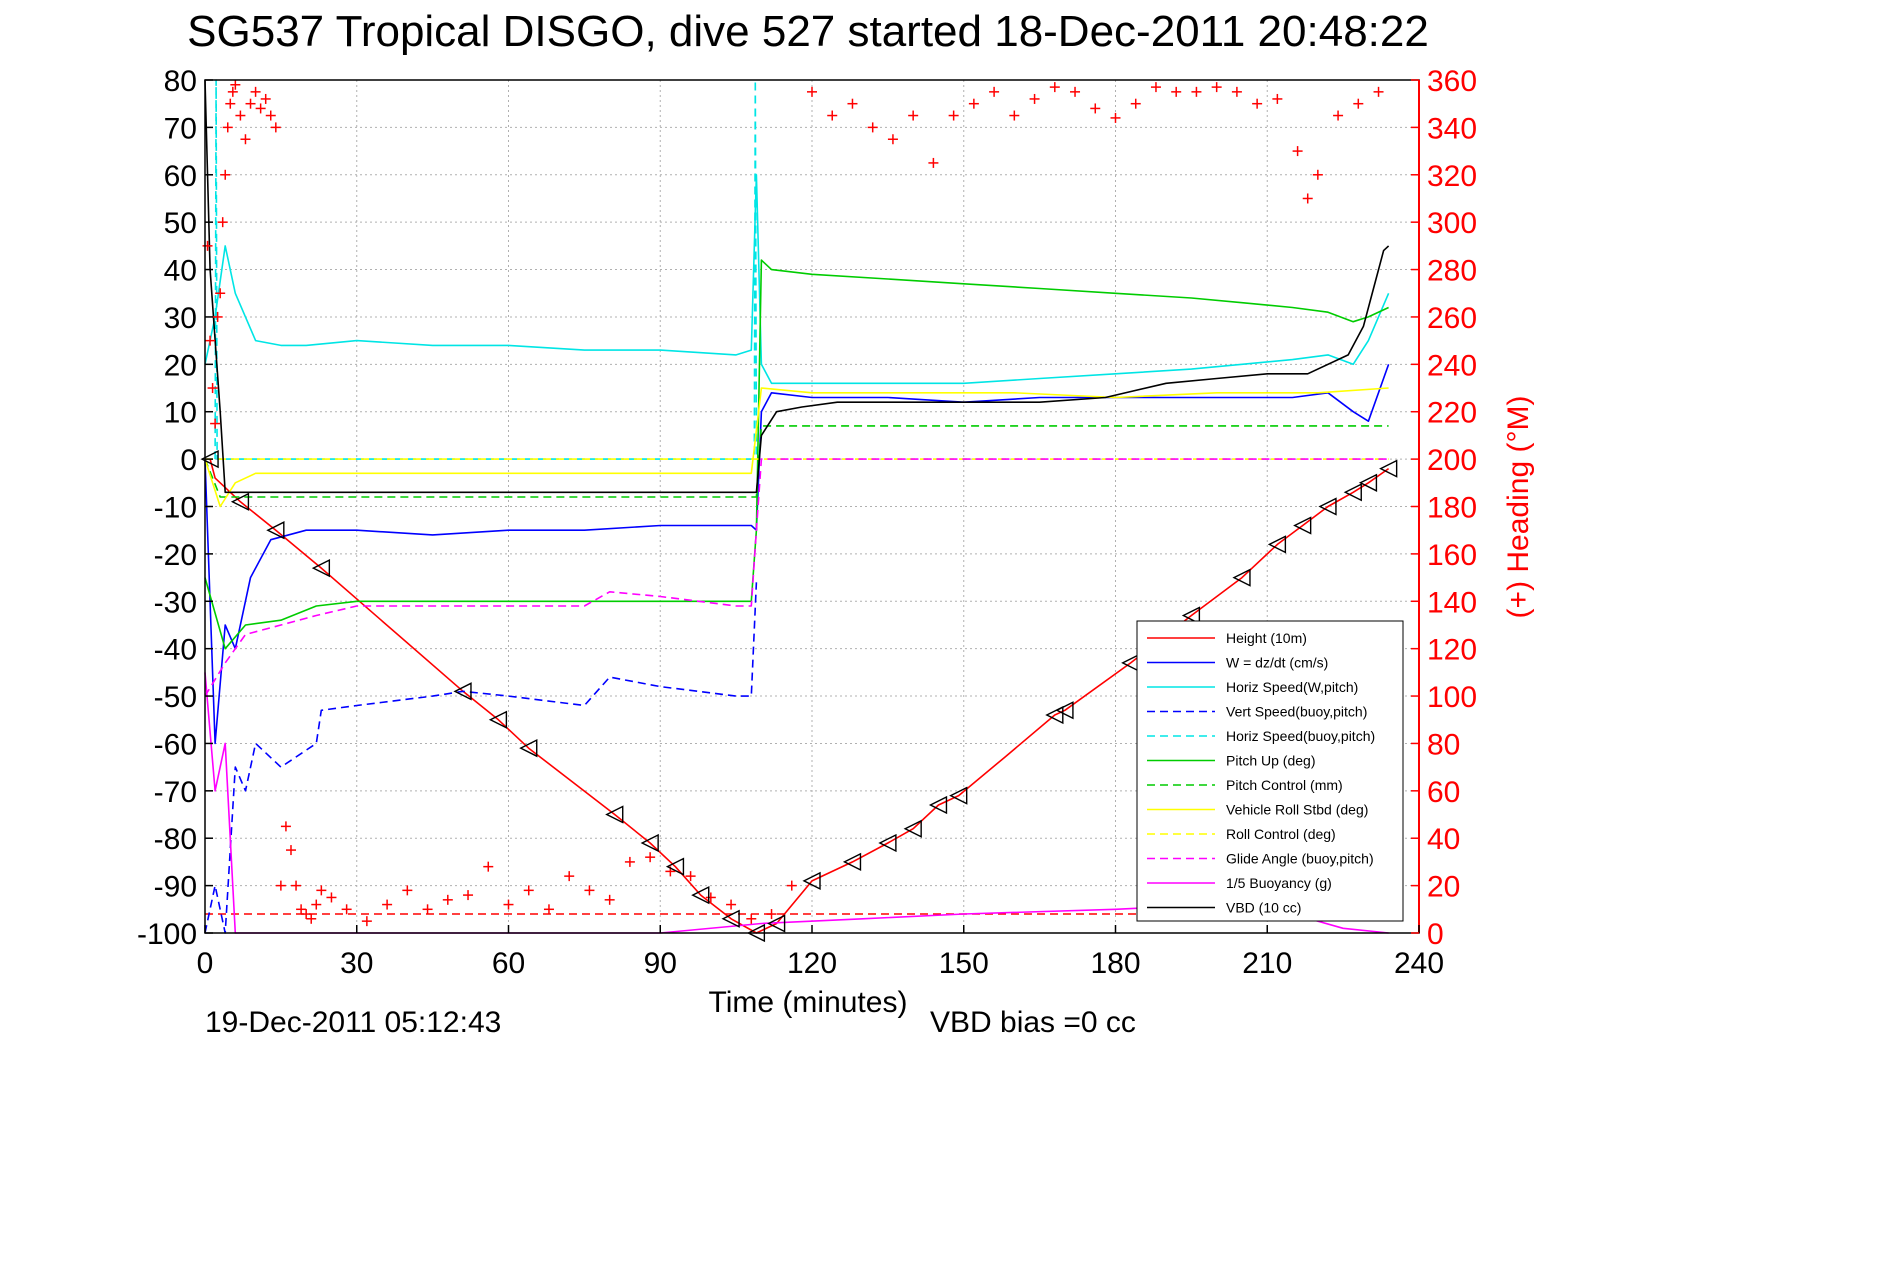 The width and height of the screenshot is (1891, 1262). I want to click on y-tick-label: 10, so click(180, 413).